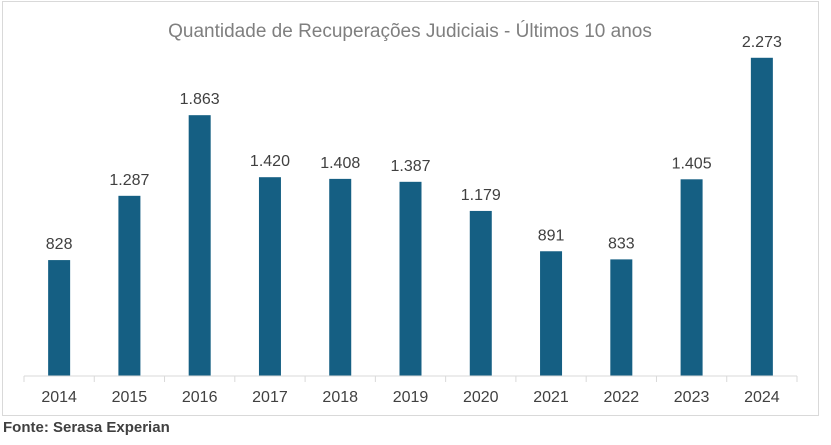  Describe the element at coordinates (480, 293) in the screenshot. I see `bar-2020` at that location.